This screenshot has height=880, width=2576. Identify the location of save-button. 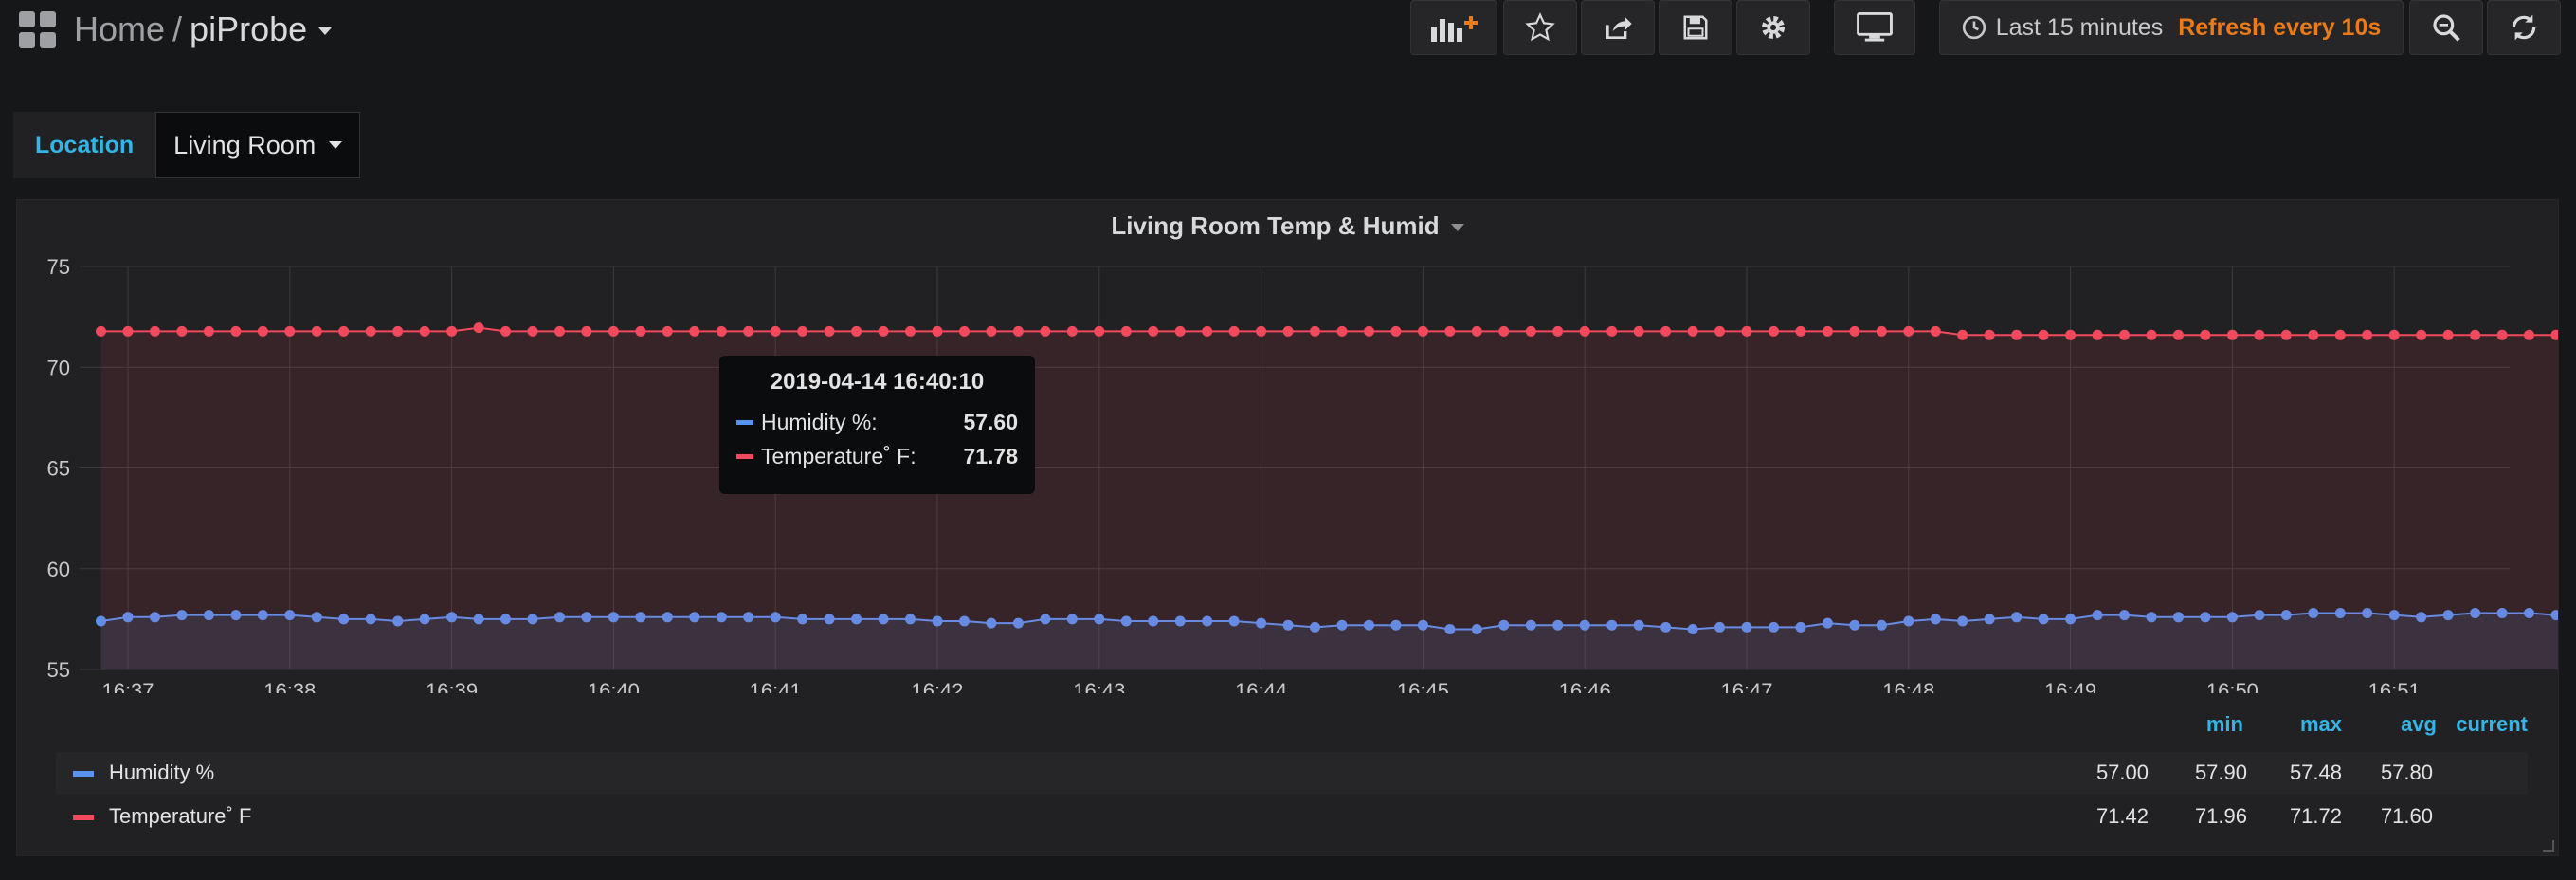
(1695, 27).